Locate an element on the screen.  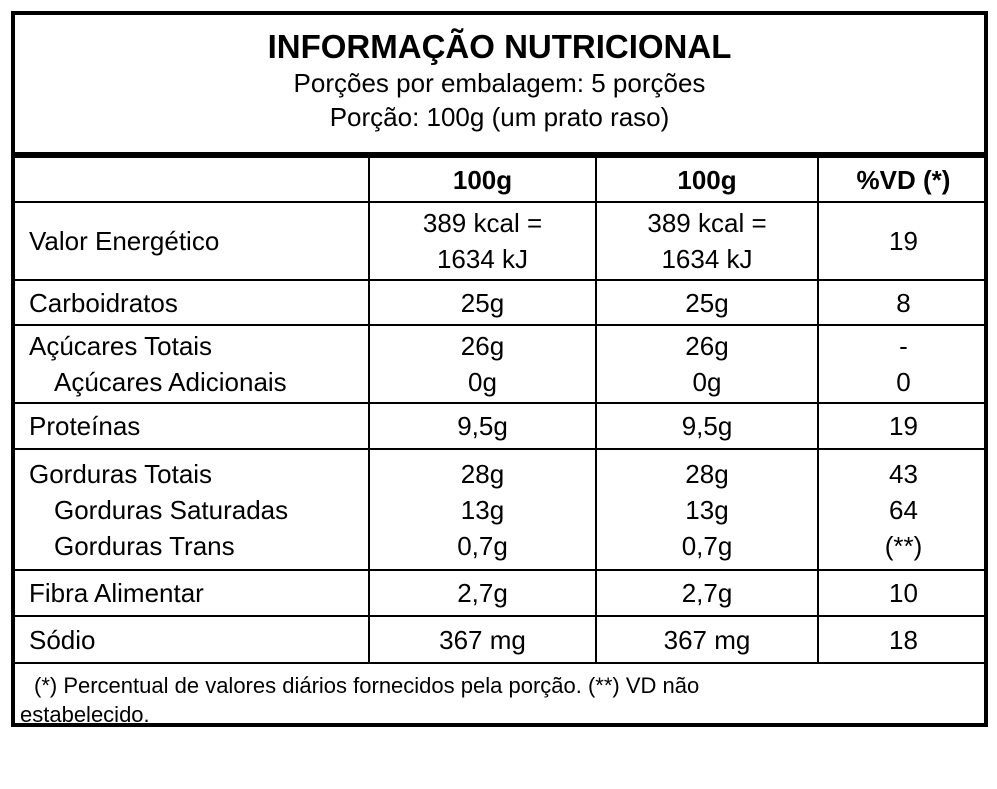
amount-100g-b-cell: 389 kcal = 1634 kJ is located at coordinates (707, 241).